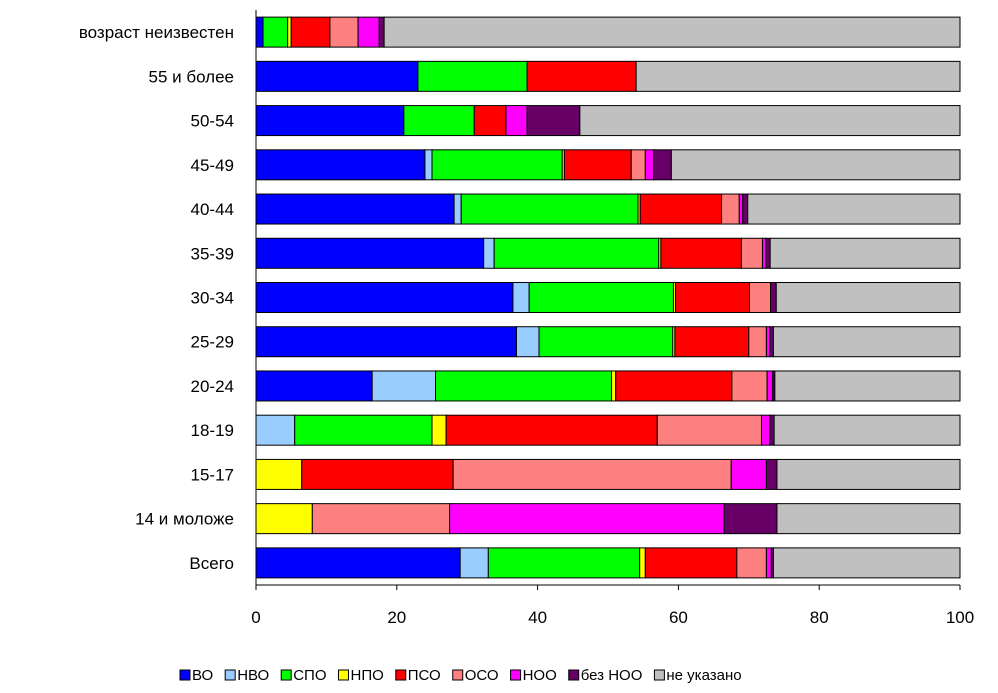 The height and width of the screenshot is (693, 998). I want to click on category-label: 14 и моложе, so click(184, 519).